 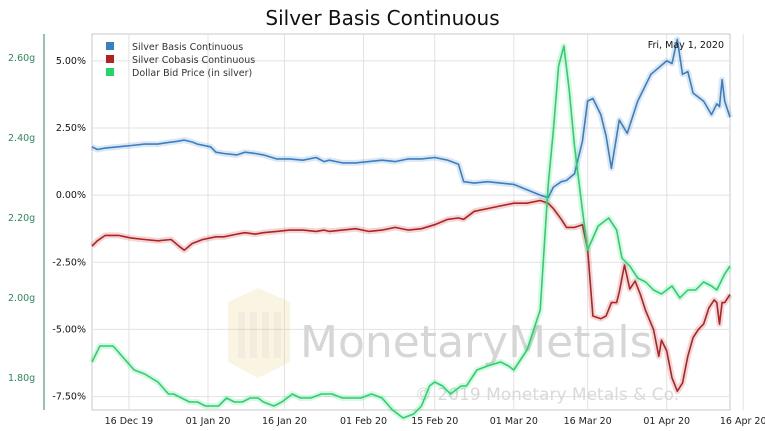 What do you see at coordinates (686, 45) in the screenshot?
I see `date-label: Fri, May 1, 2020` at bounding box center [686, 45].